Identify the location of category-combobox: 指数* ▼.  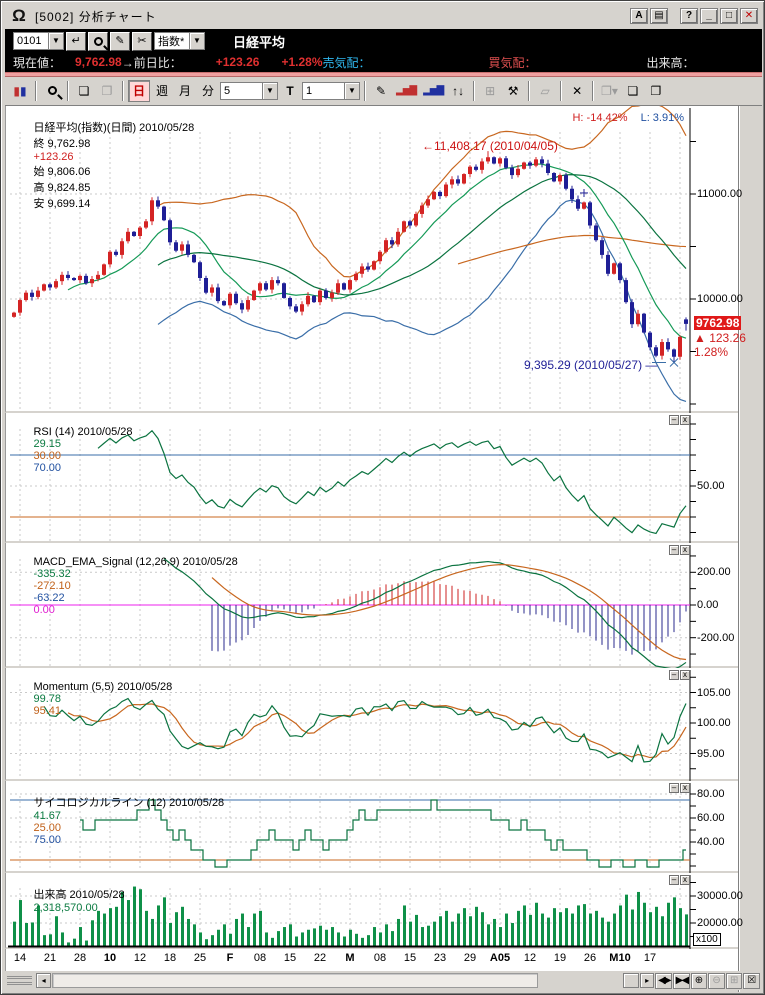
(179, 41).